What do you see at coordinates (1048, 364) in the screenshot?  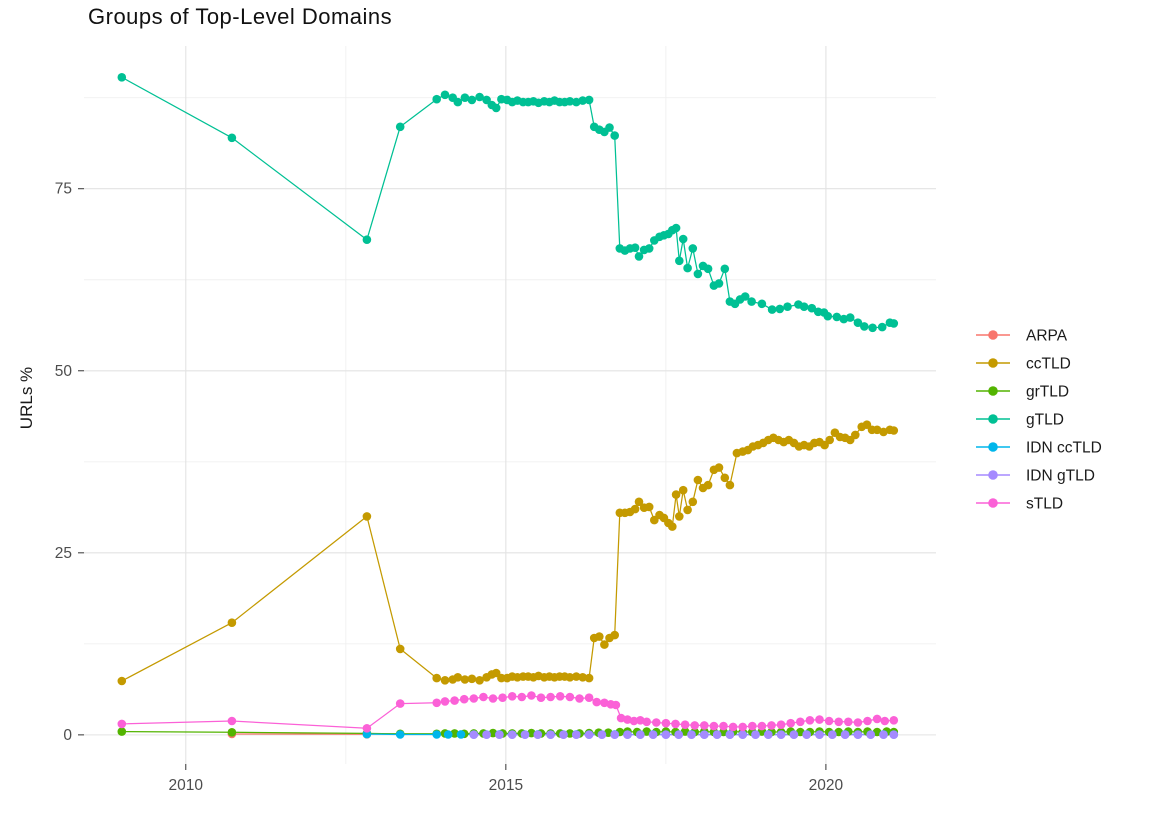 I see `legend-label-cctld: ccTLD` at bounding box center [1048, 364].